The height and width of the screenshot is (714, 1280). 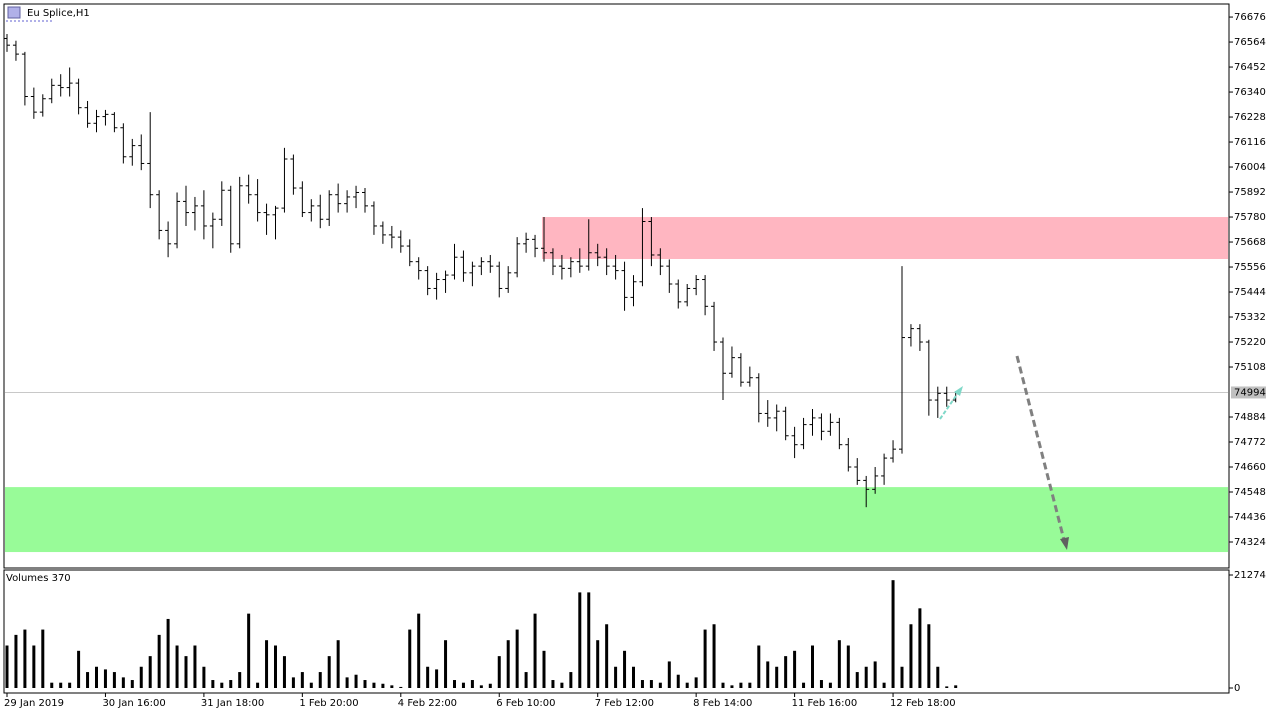 I want to click on forecast-arrow, so click(x=1040, y=448).